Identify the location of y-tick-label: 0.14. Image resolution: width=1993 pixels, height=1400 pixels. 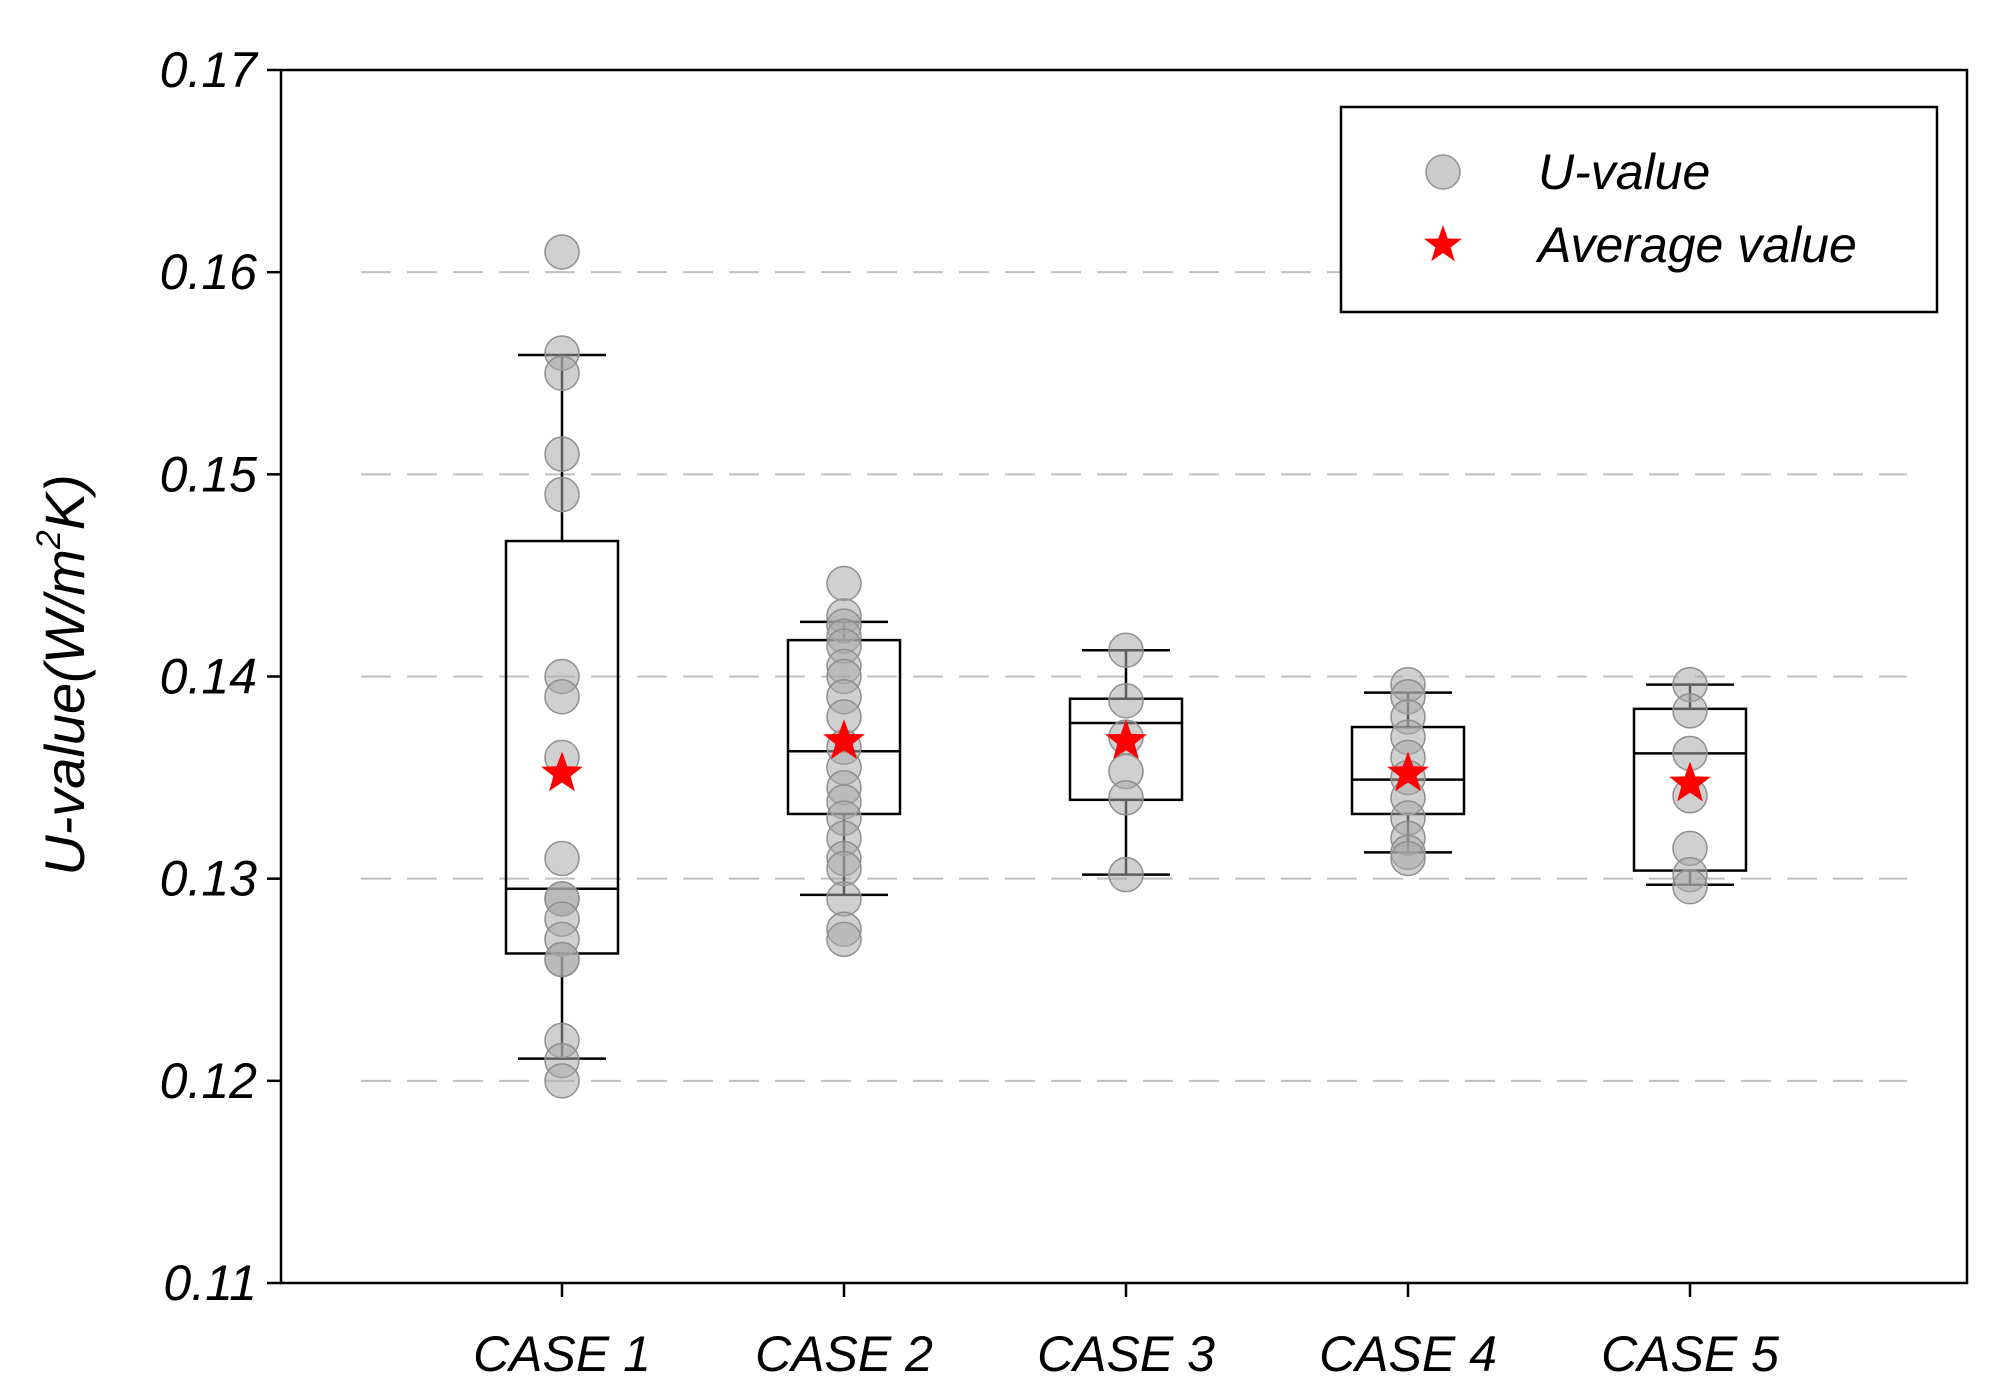
(208, 677).